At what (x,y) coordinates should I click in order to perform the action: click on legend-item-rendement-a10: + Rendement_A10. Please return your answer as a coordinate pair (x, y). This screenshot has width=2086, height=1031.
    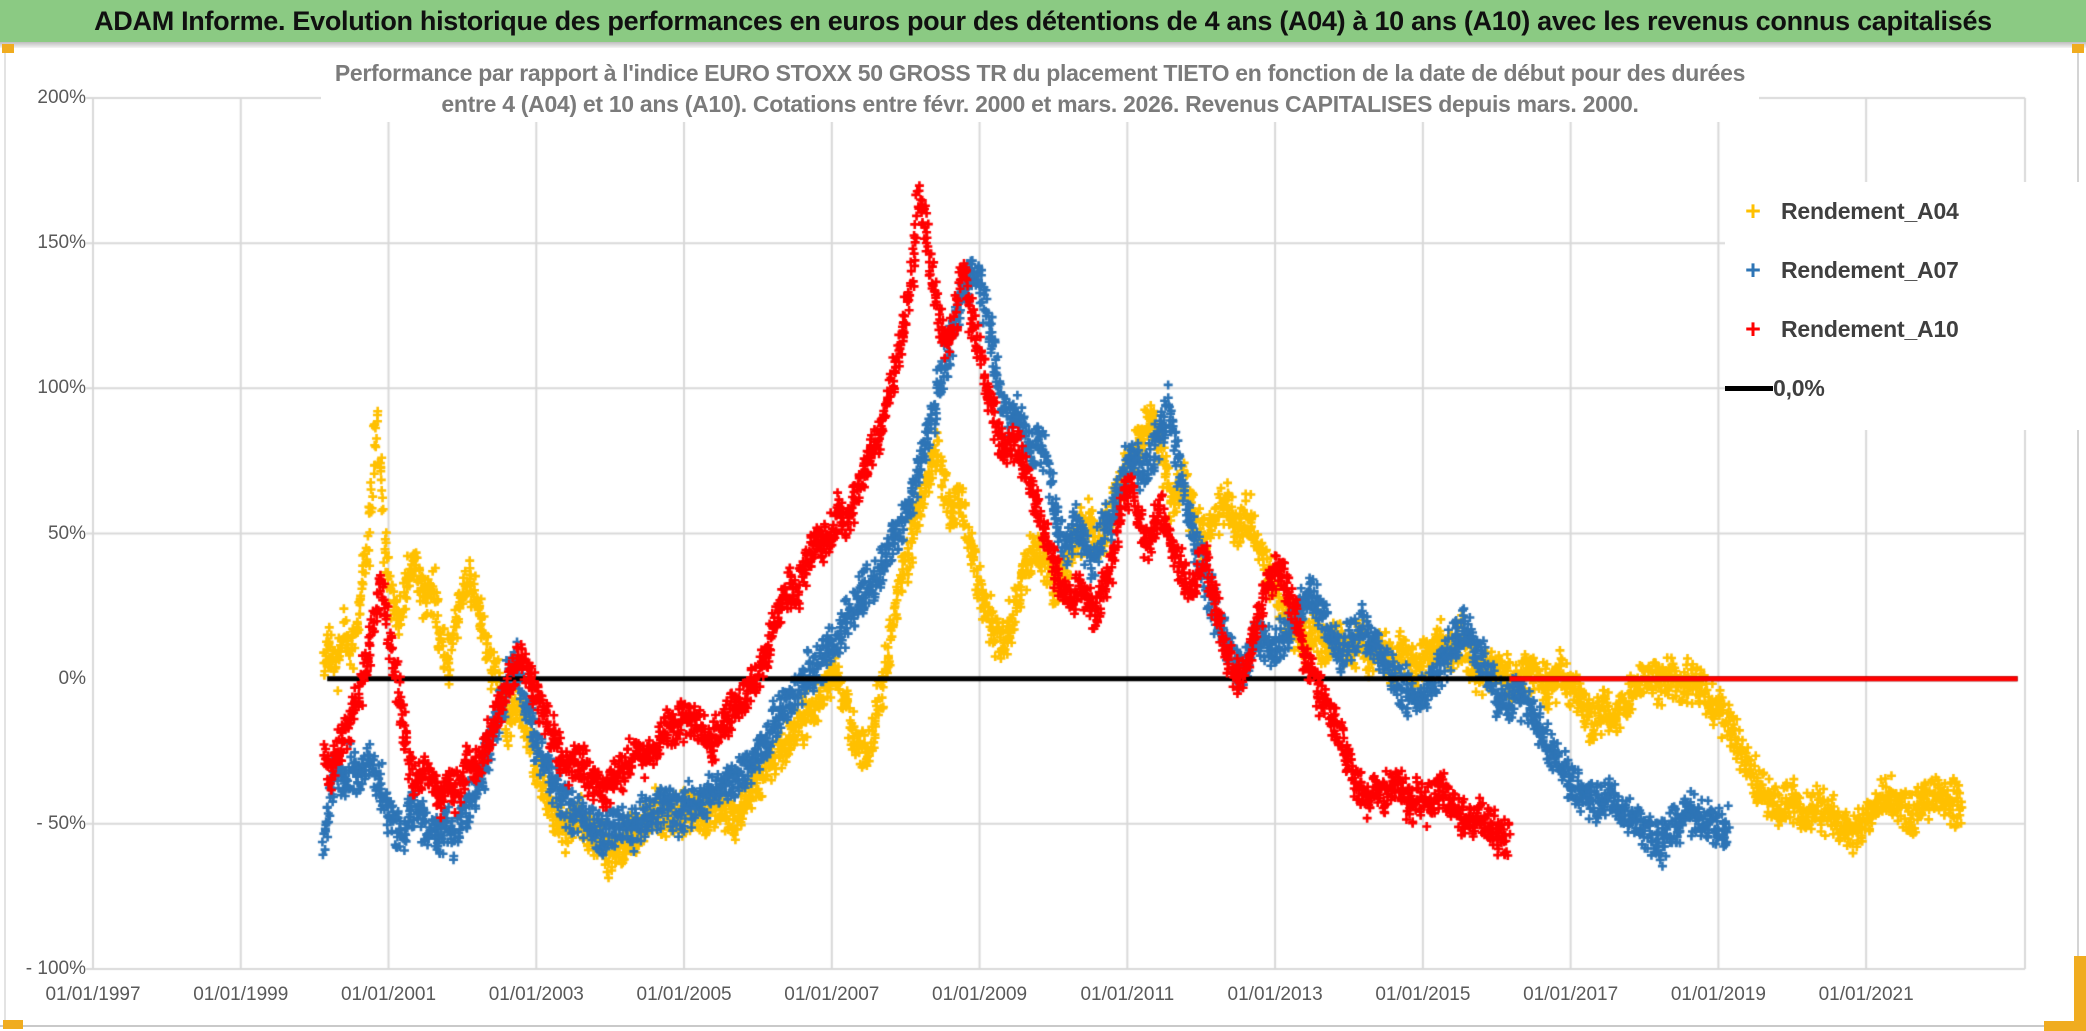
    Looking at the image, I should click on (1903, 329).